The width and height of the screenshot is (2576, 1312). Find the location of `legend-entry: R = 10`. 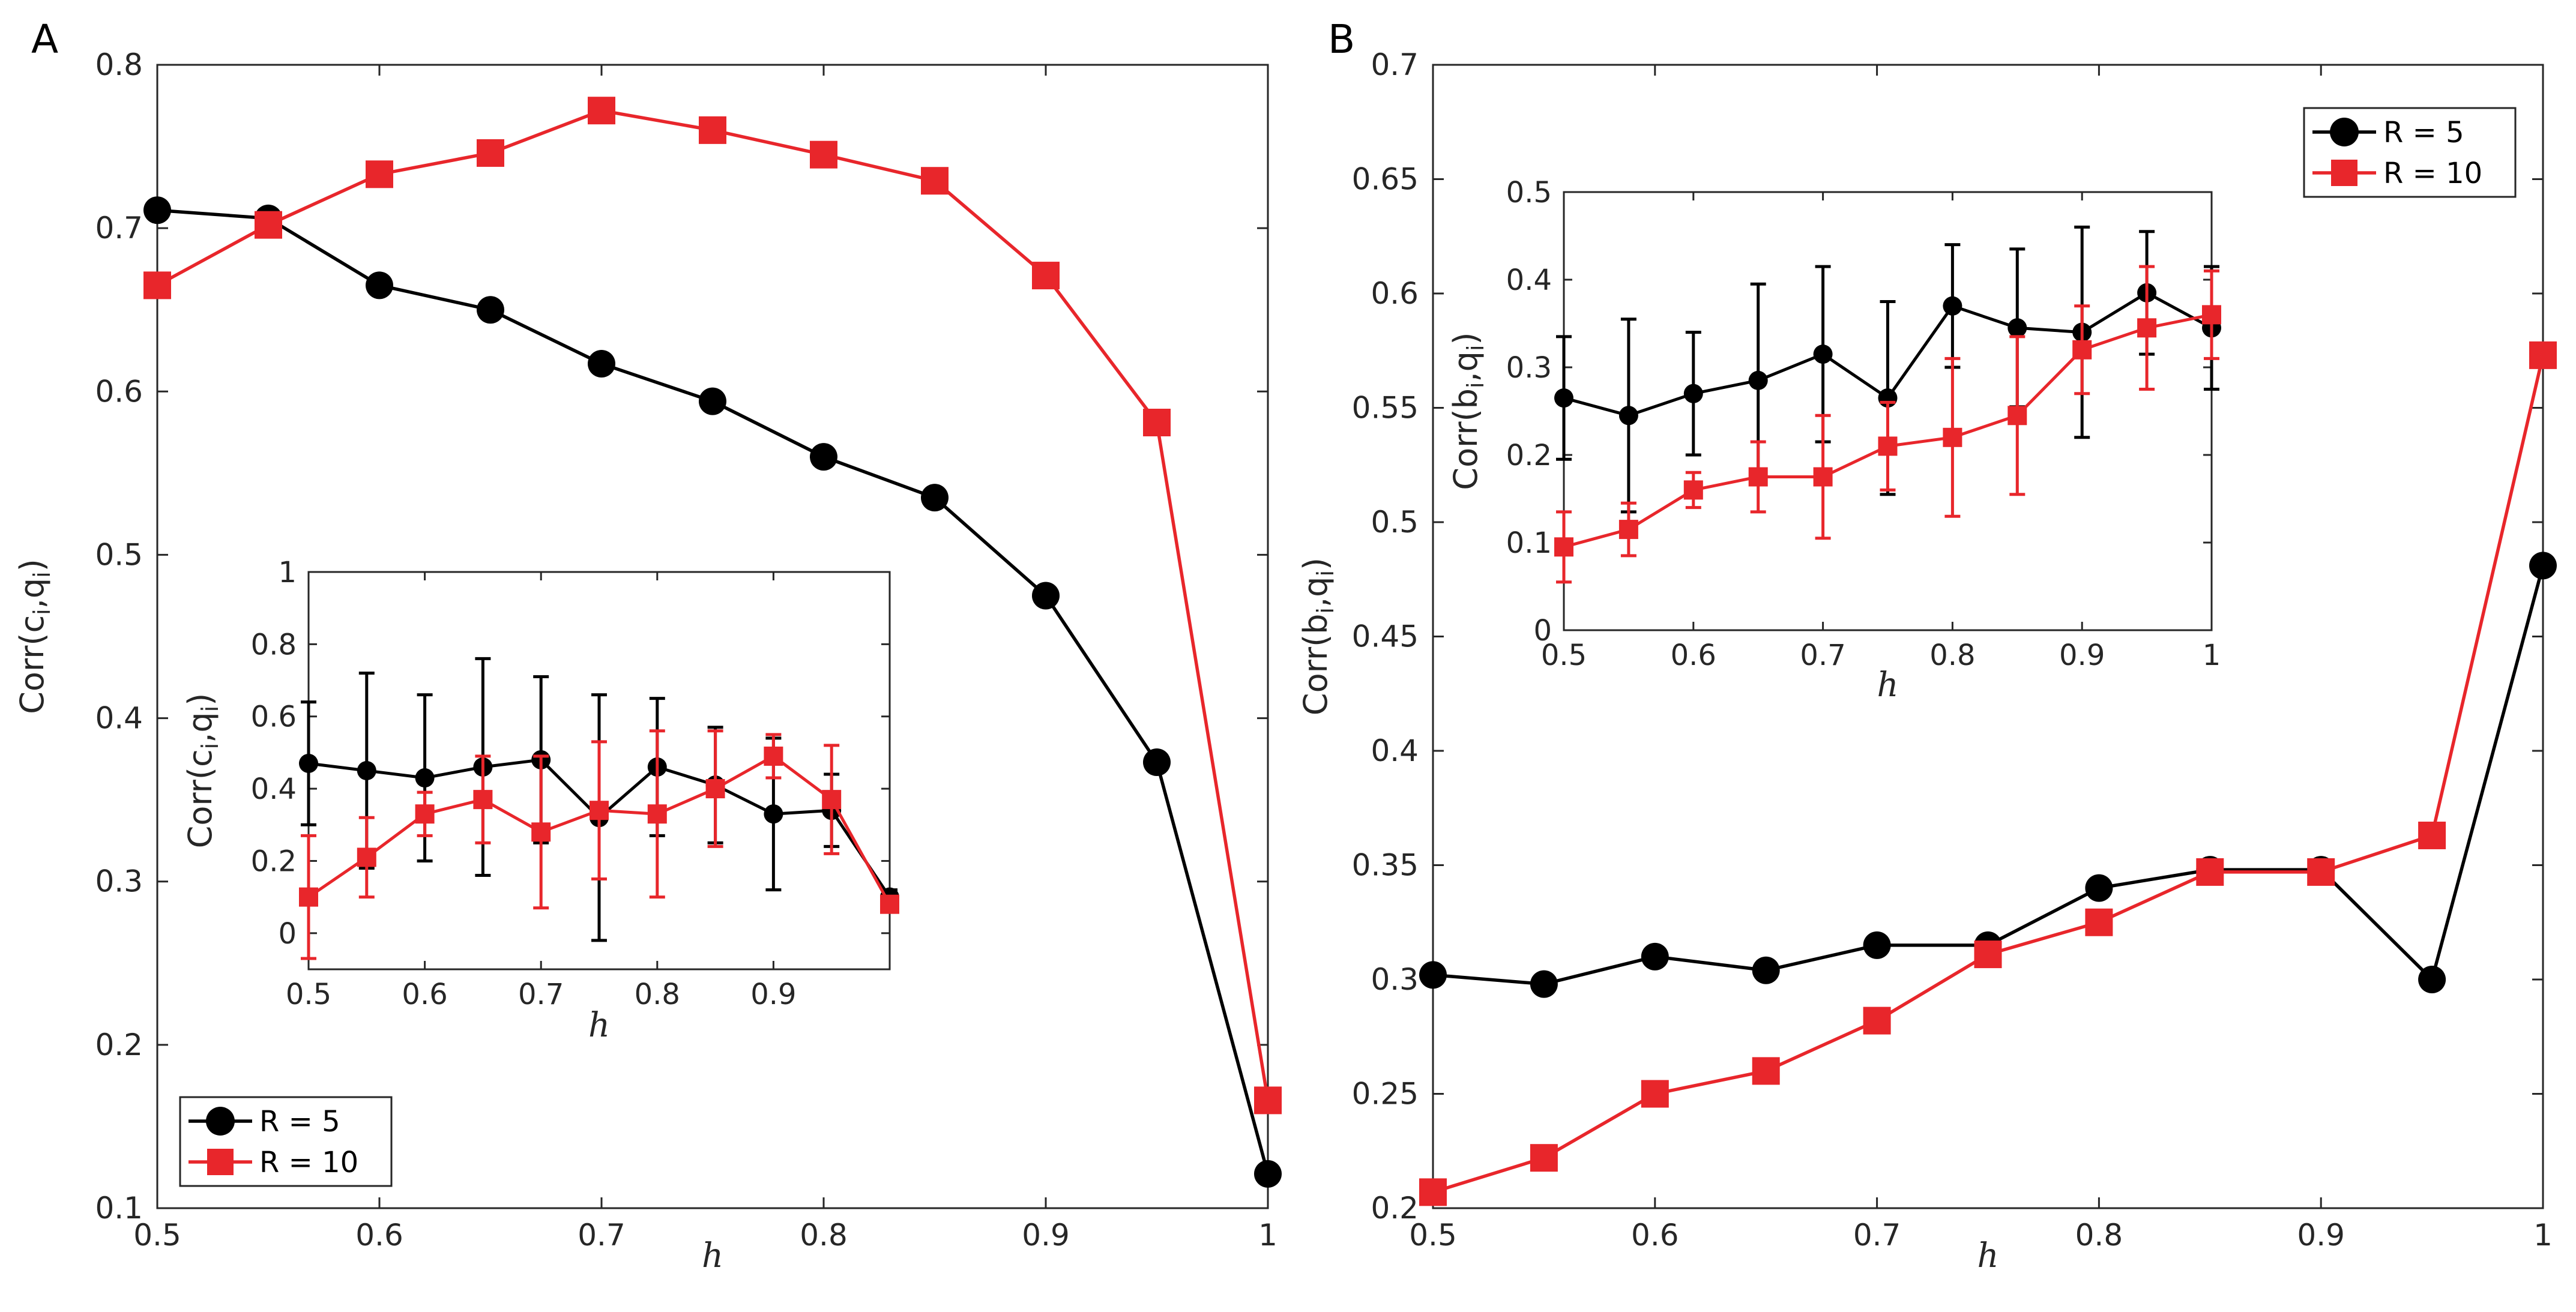

legend-entry: R = 10 is located at coordinates (2432, 173).